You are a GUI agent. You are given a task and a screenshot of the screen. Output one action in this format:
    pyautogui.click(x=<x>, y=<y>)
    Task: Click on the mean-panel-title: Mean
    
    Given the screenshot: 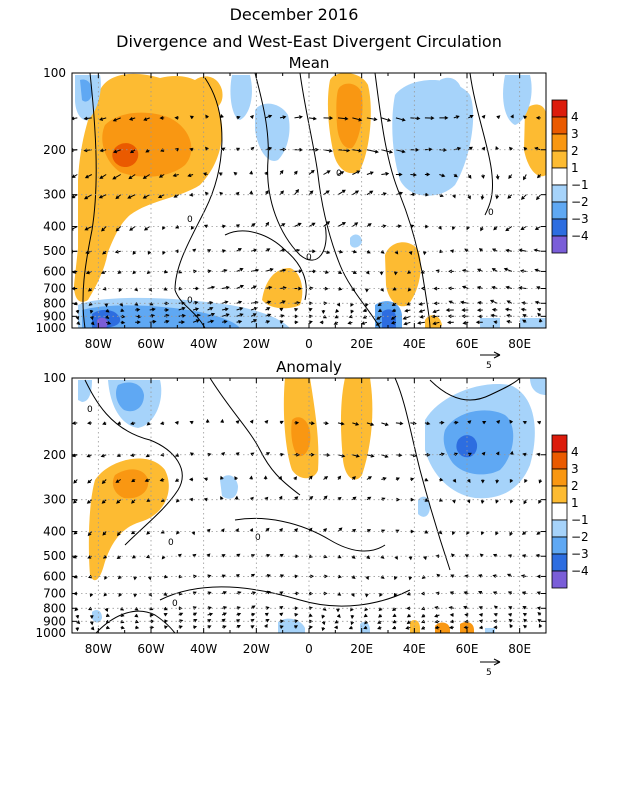 What is the action you would take?
    pyautogui.click(x=309, y=63)
    